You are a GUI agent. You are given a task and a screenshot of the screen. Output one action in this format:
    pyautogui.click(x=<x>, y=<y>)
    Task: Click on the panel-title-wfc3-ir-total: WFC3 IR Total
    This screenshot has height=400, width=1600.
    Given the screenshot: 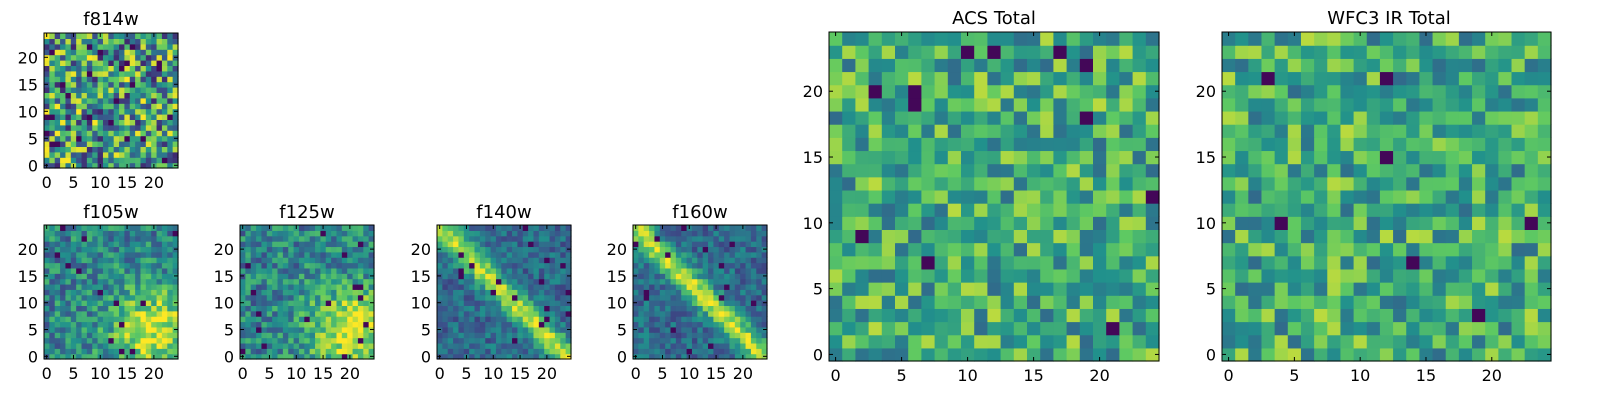 What is the action you would take?
    pyautogui.click(x=1388, y=18)
    